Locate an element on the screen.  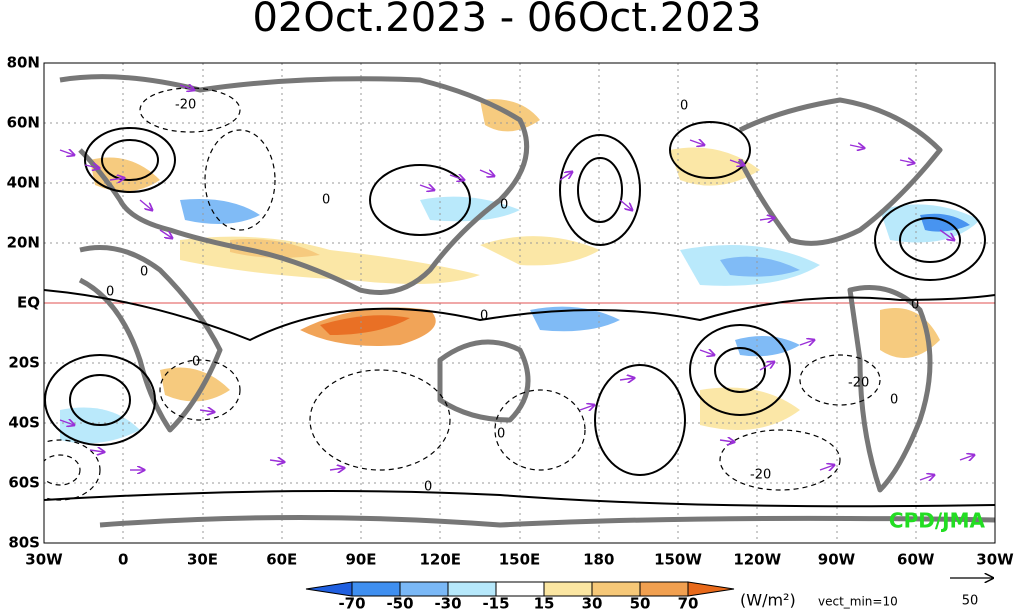
credit: CPD/JMA is located at coordinates (937, 521).